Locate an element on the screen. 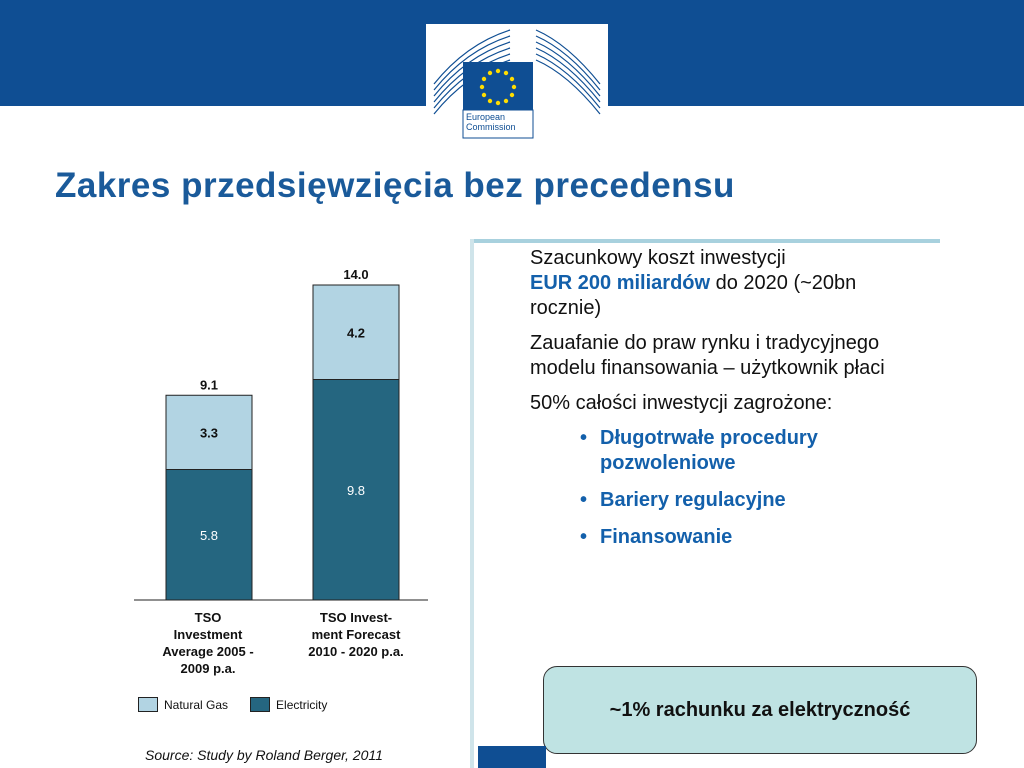 The height and width of the screenshot is (768, 1024). legend-item-electricity: Electricity is located at coordinates (288, 704).